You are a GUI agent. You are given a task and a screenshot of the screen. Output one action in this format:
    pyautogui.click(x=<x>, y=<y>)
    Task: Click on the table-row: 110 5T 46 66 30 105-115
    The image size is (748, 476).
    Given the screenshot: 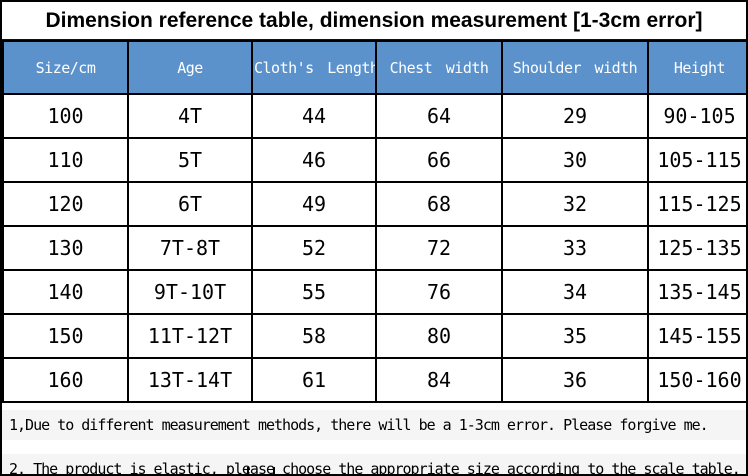 What is the action you would take?
    pyautogui.click(x=374, y=160)
    